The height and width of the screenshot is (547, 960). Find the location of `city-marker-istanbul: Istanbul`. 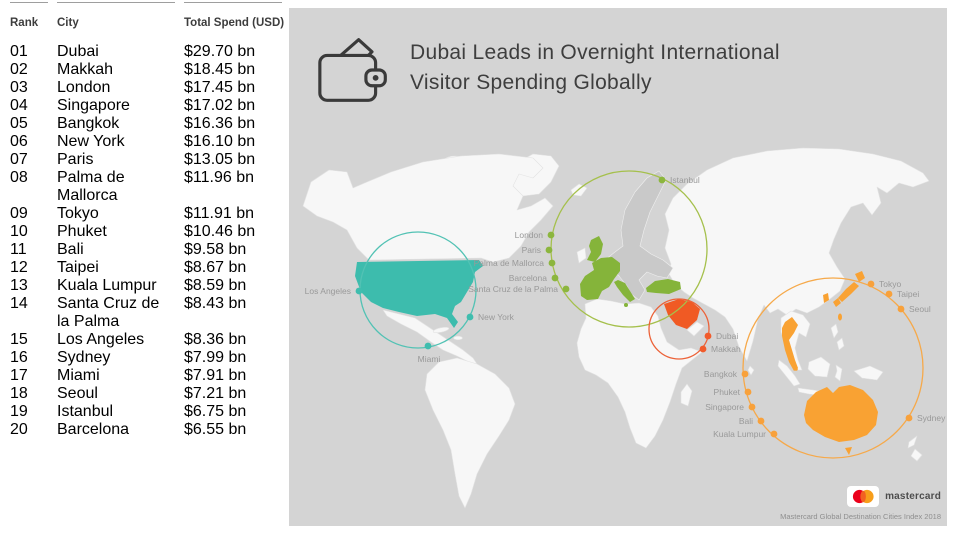

city-marker-istanbul: Istanbul is located at coordinates (679, 180).